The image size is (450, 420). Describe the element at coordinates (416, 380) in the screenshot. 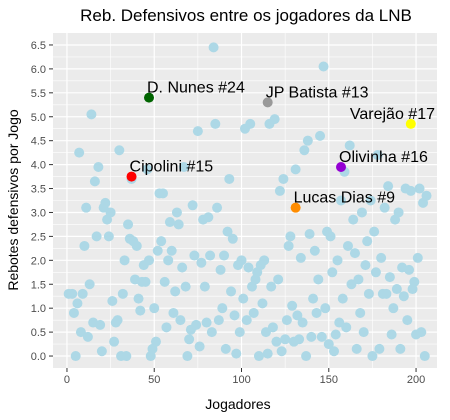

I see `x-tick-label: 200` at that location.